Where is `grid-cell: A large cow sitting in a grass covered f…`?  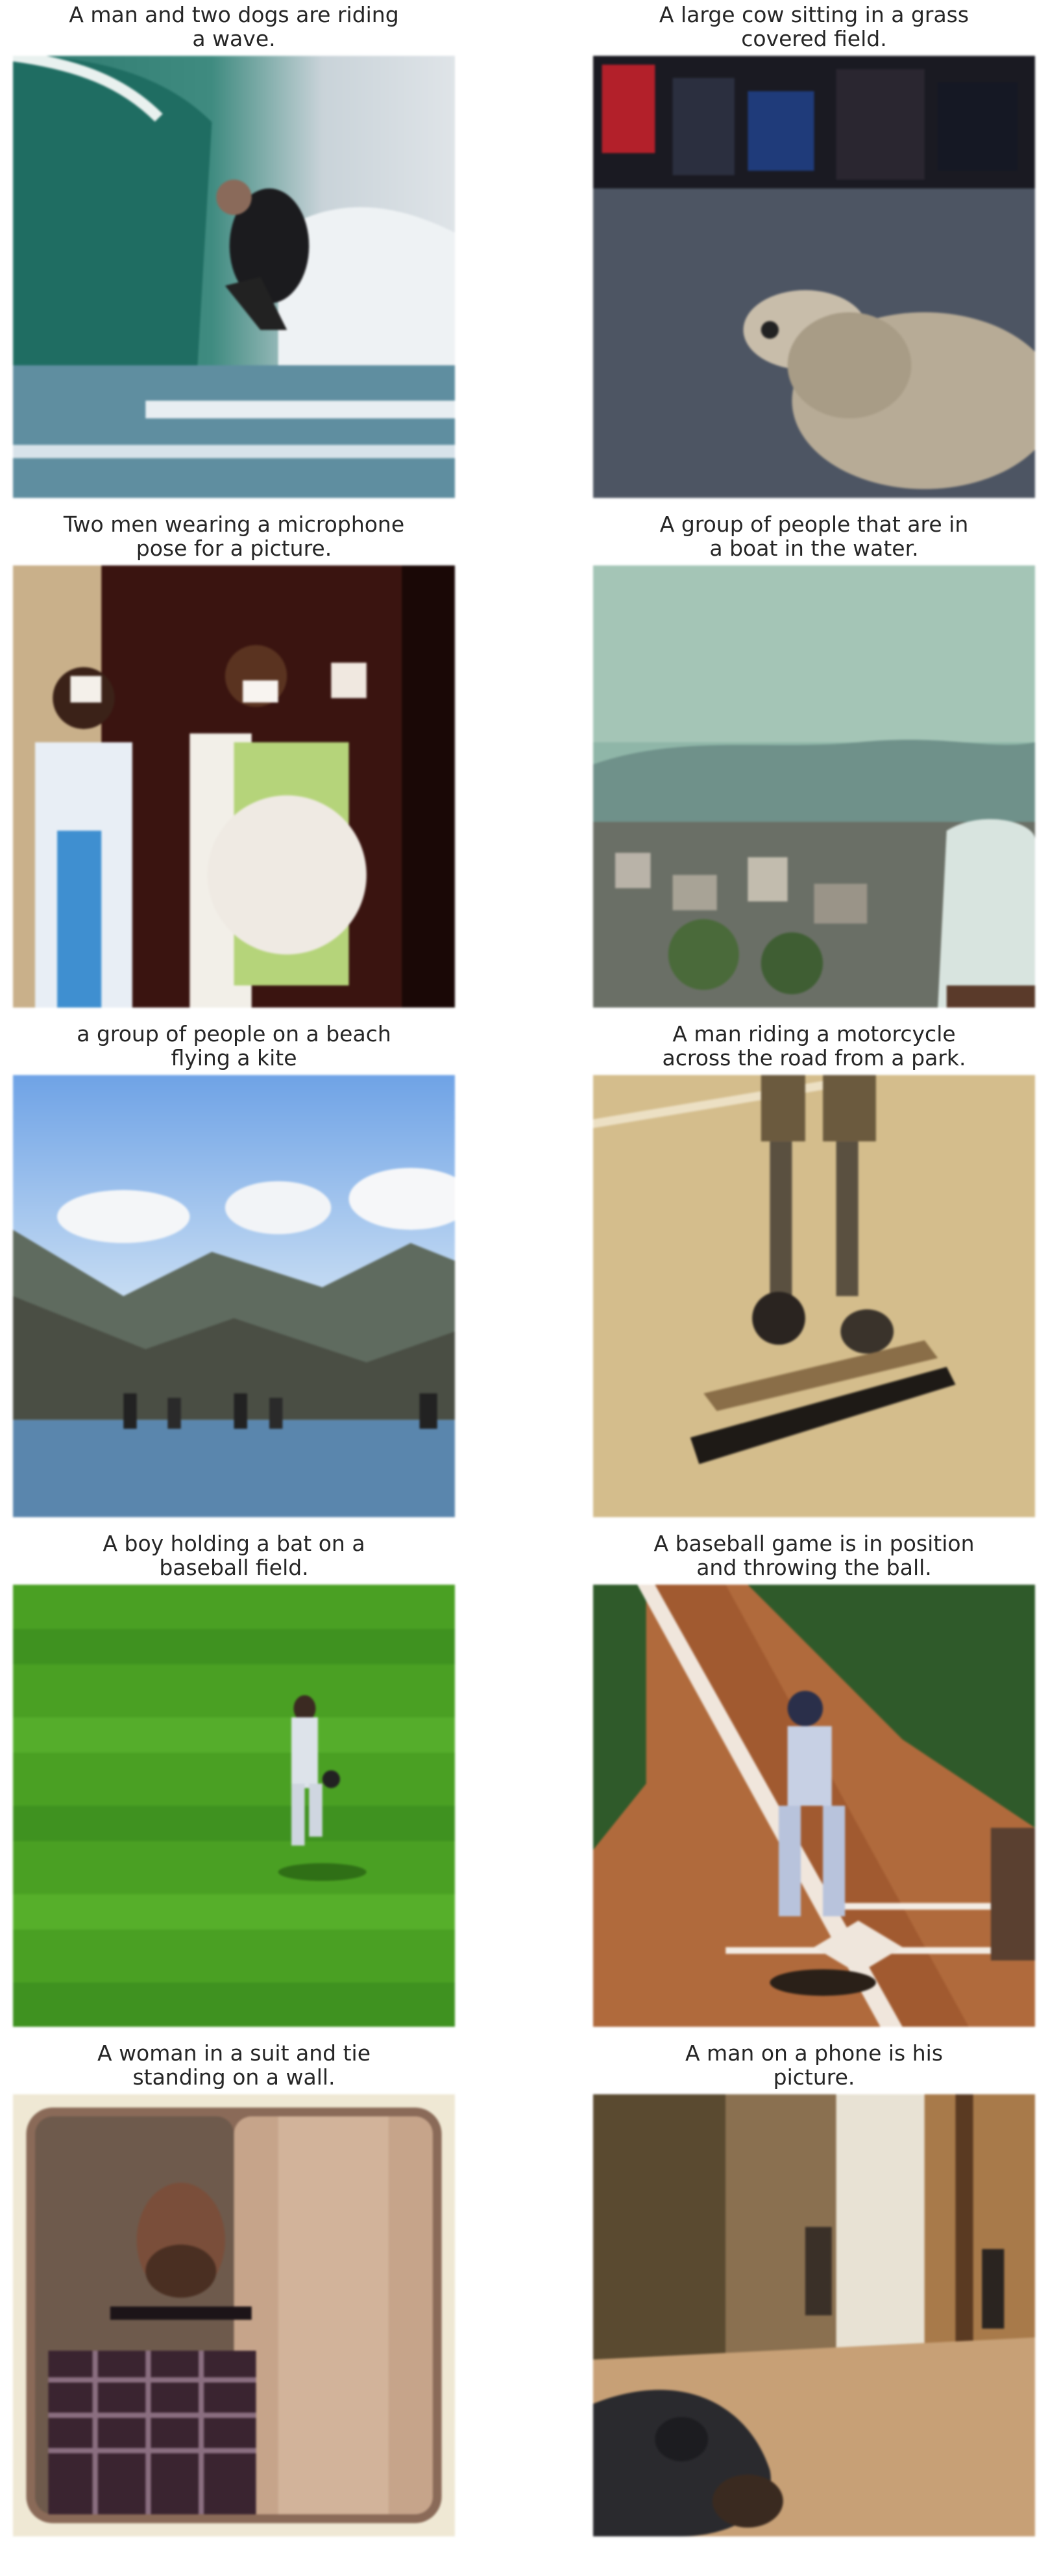
grid-cell: A large cow sitting in a grass covered f… is located at coordinates (814, 250).